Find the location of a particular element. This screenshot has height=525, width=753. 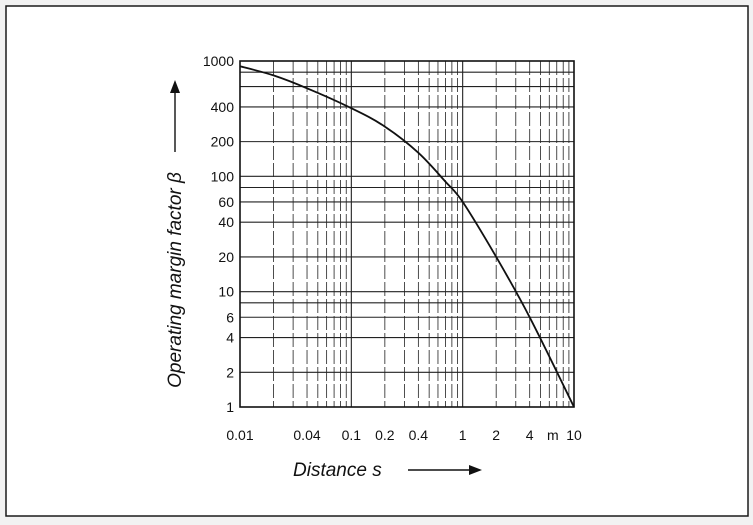

x-tick-label: 0.2 is located at coordinates (385, 435).